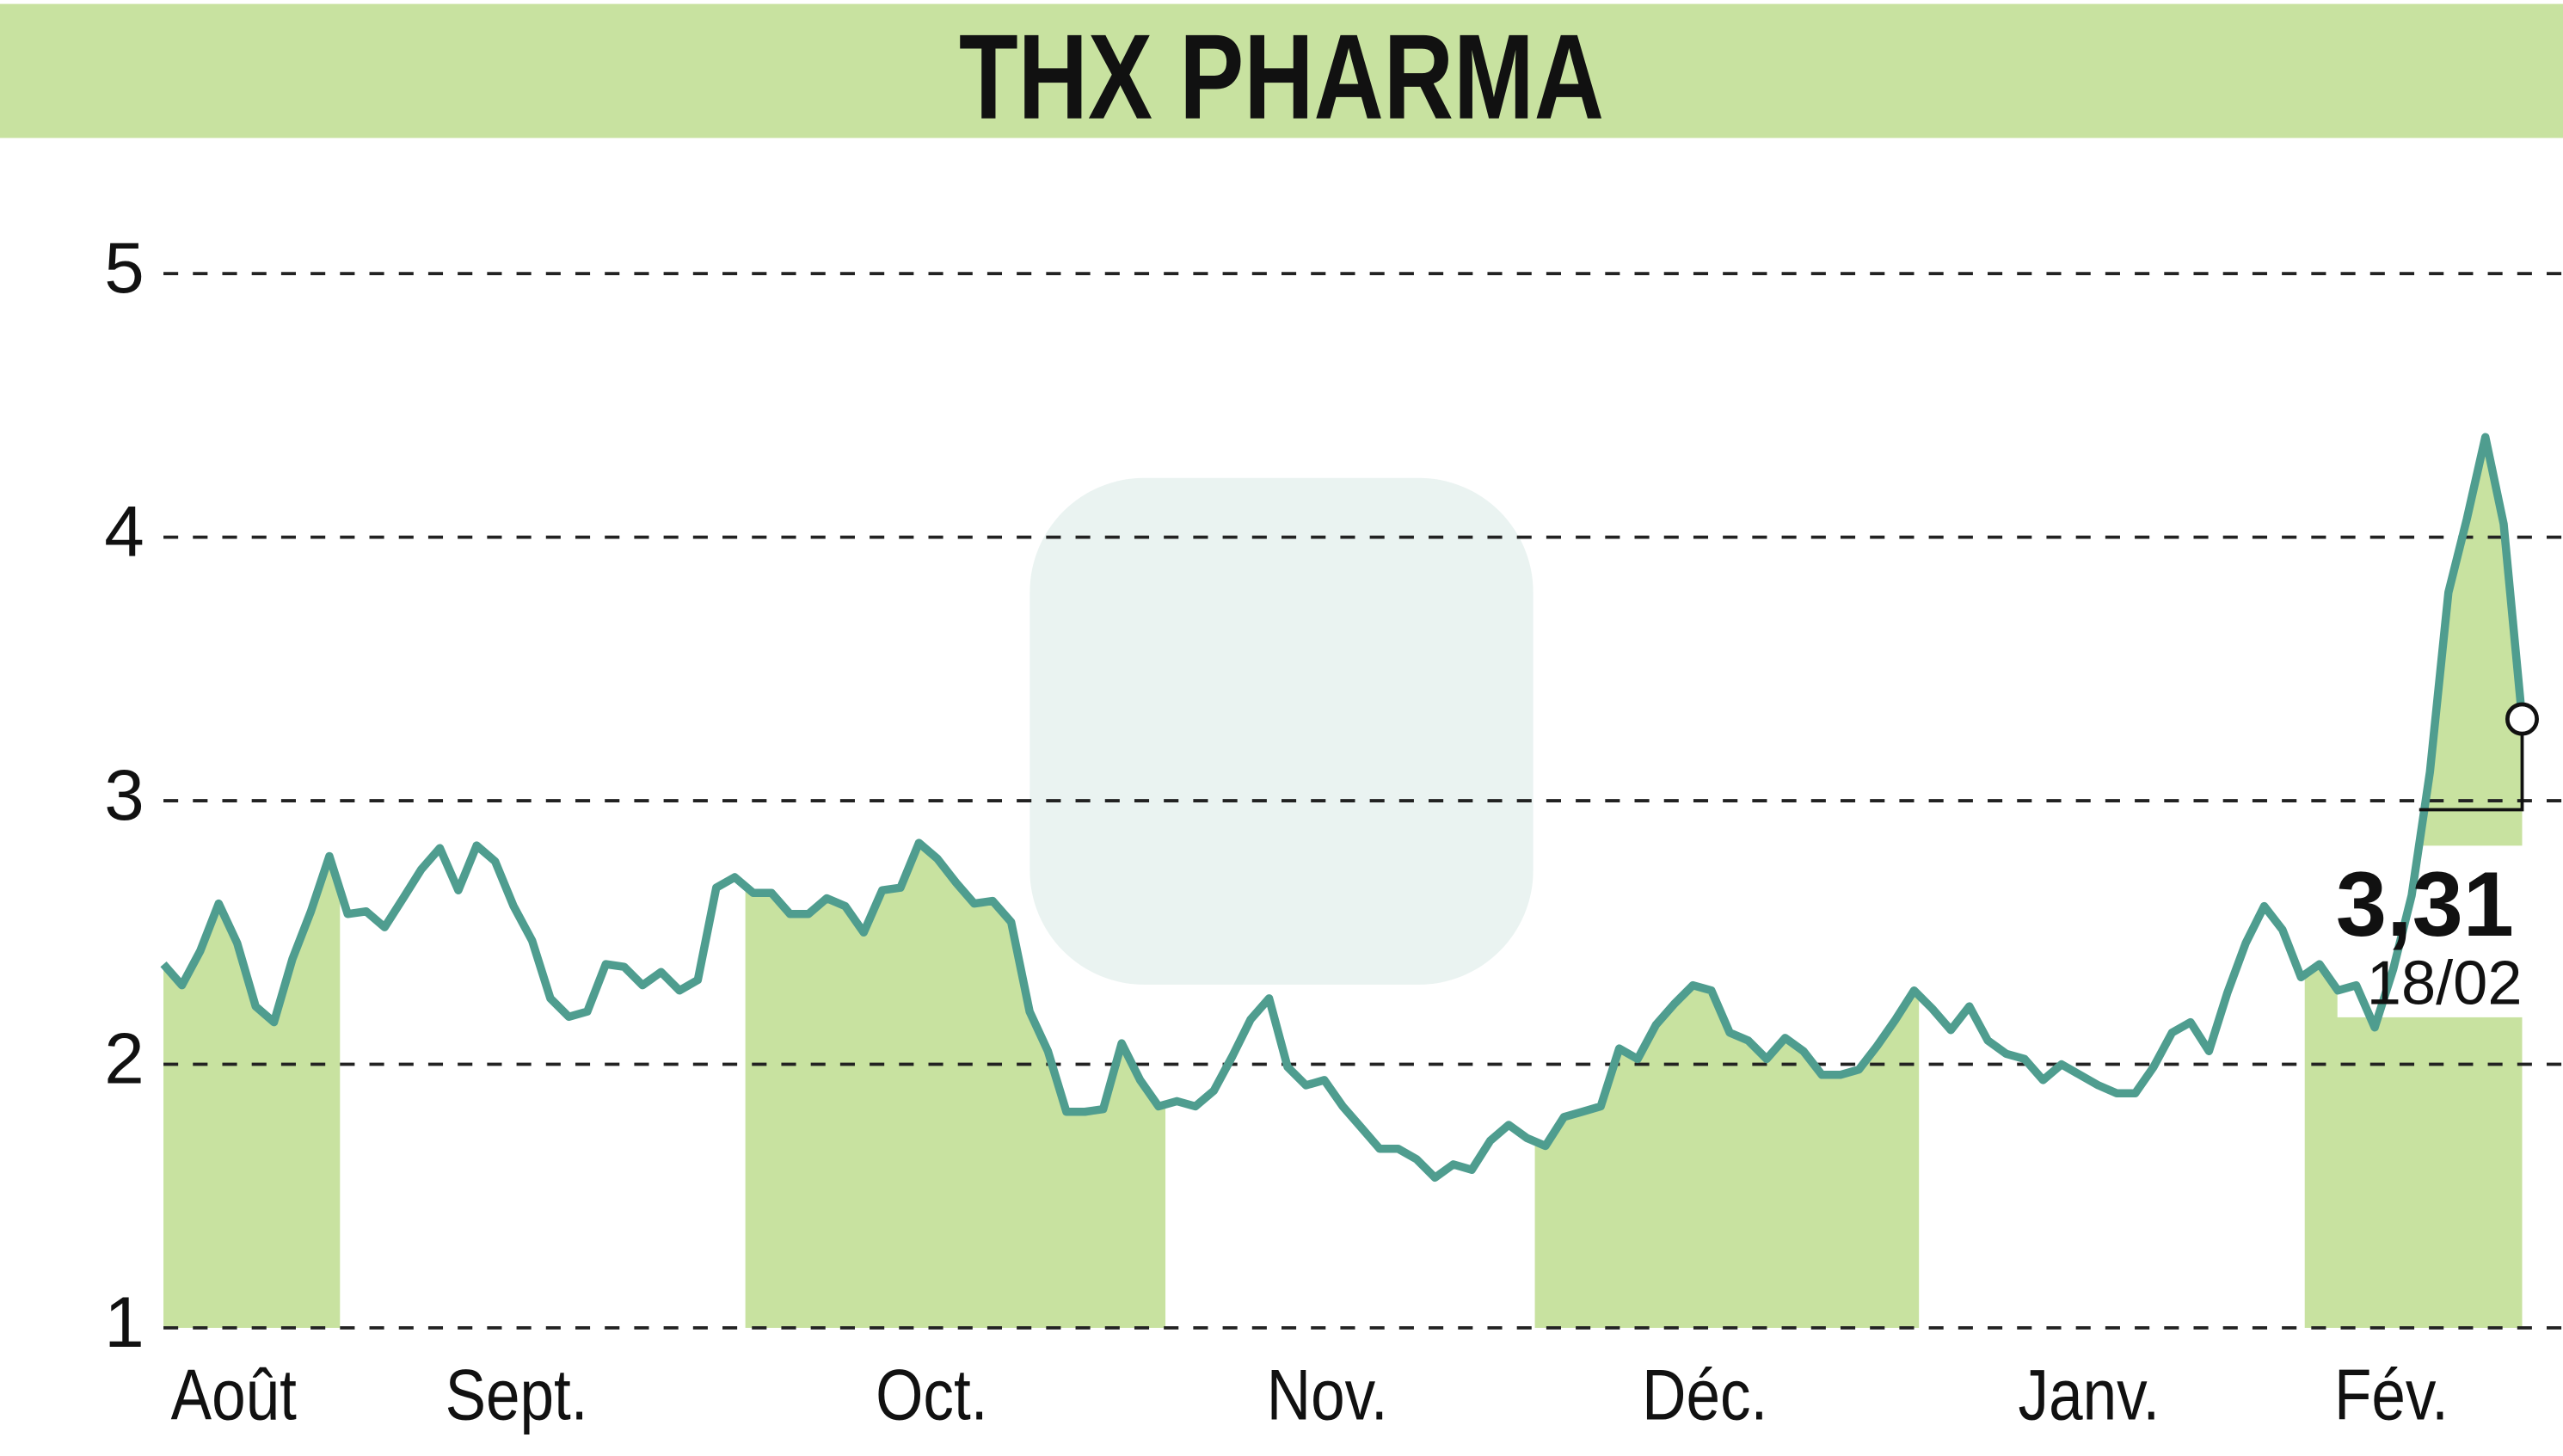 The height and width of the screenshot is (1456, 2563). I want to click on label-box, so click(2431, 931).